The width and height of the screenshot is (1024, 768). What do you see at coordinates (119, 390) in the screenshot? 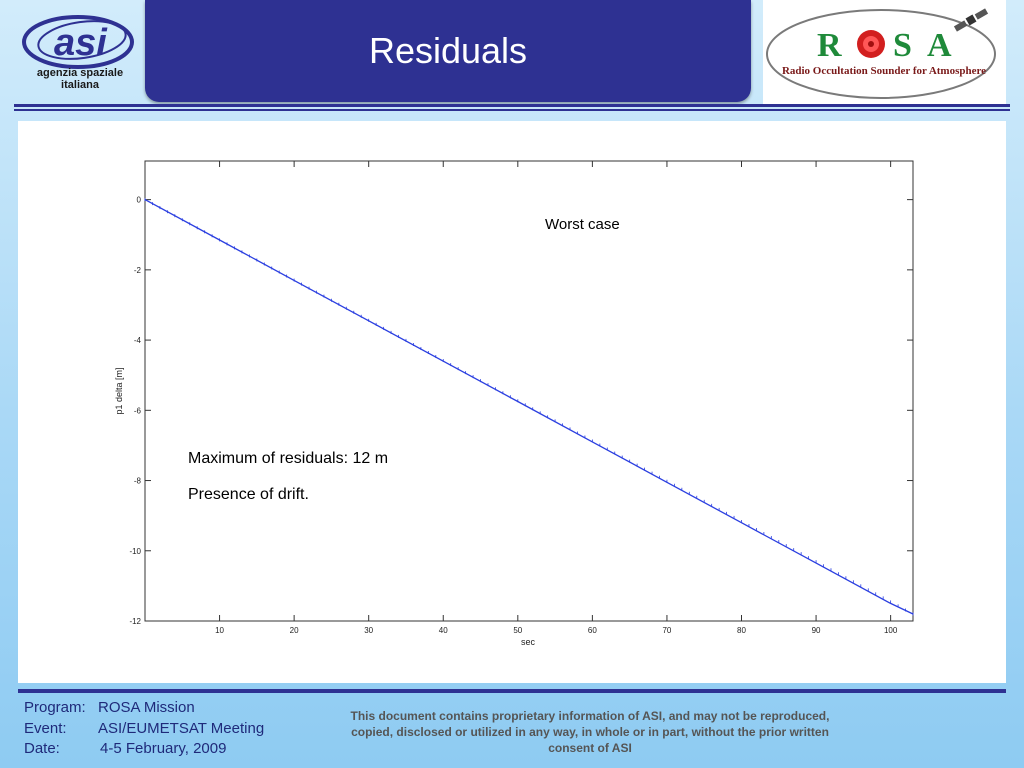
I see `y-axis-label: p1 delta [m]` at bounding box center [119, 390].